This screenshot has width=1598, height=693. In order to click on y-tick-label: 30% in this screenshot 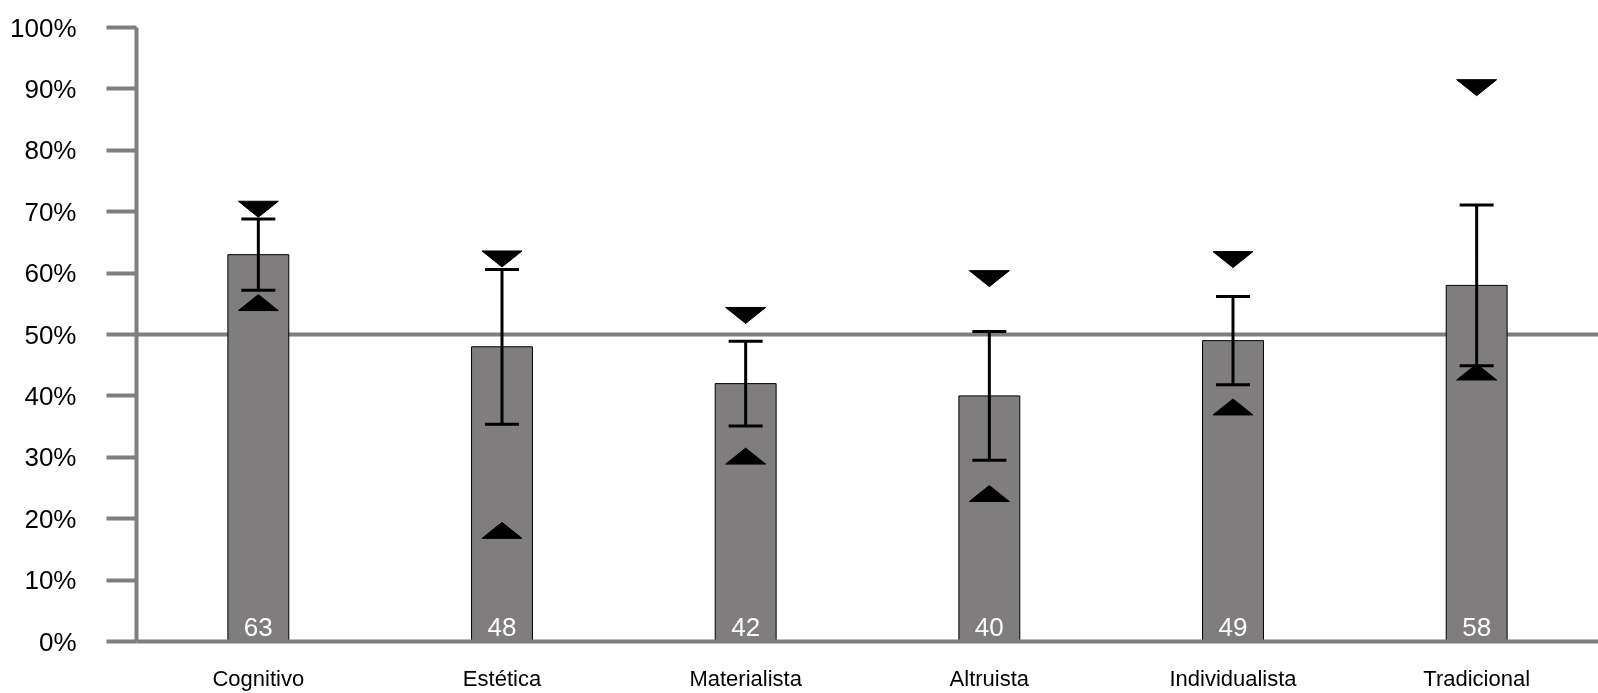, I will do `click(50, 457)`.